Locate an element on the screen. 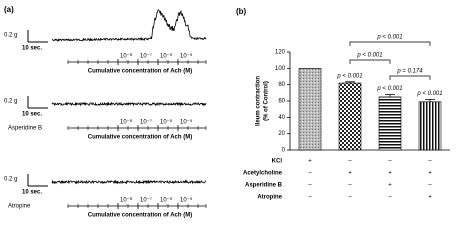 The width and height of the screenshot is (474, 240). y-axis-label: (% of Control) is located at coordinates (267, 101).